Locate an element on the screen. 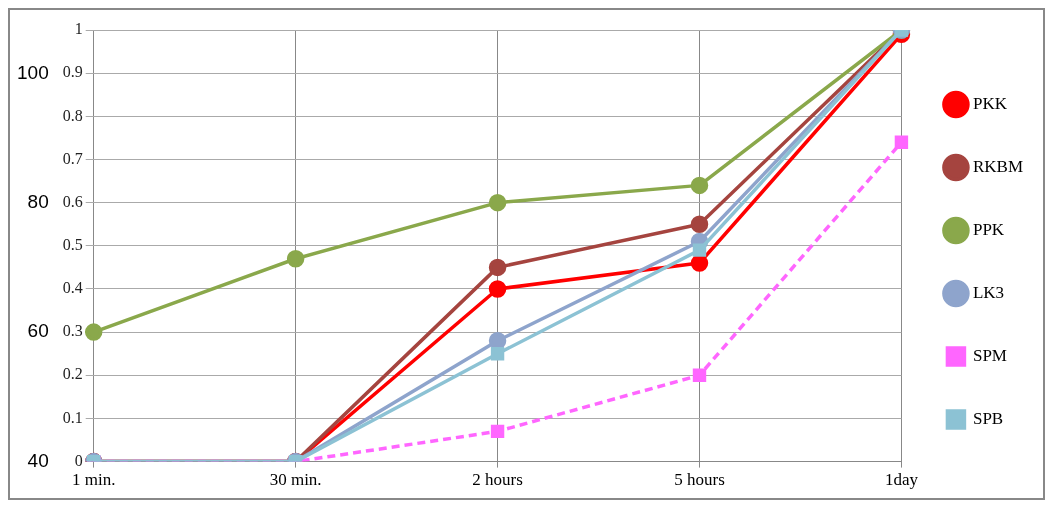 This screenshot has height=508, width=1053. y-tick-label: 0.5 is located at coordinates (72, 244).